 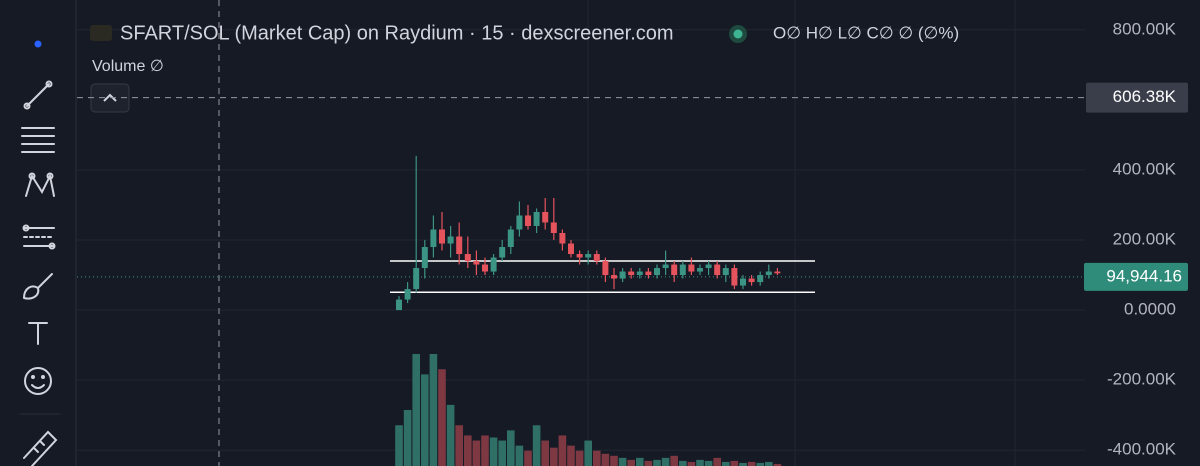 I want to click on prediction-tool, so click(x=39, y=237).